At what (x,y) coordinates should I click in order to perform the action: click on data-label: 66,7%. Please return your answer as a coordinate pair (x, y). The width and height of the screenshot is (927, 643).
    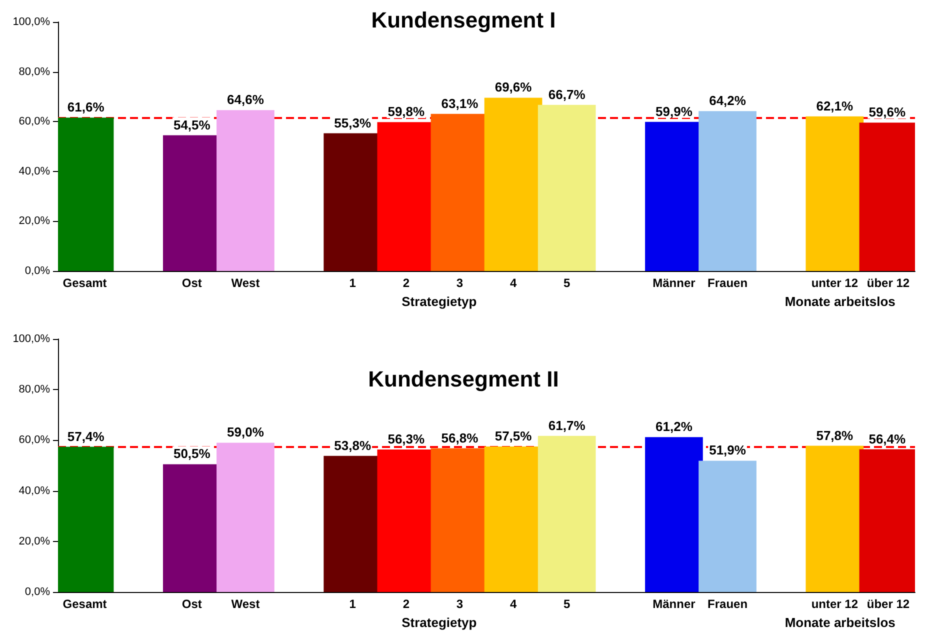
    Looking at the image, I should click on (567, 94).